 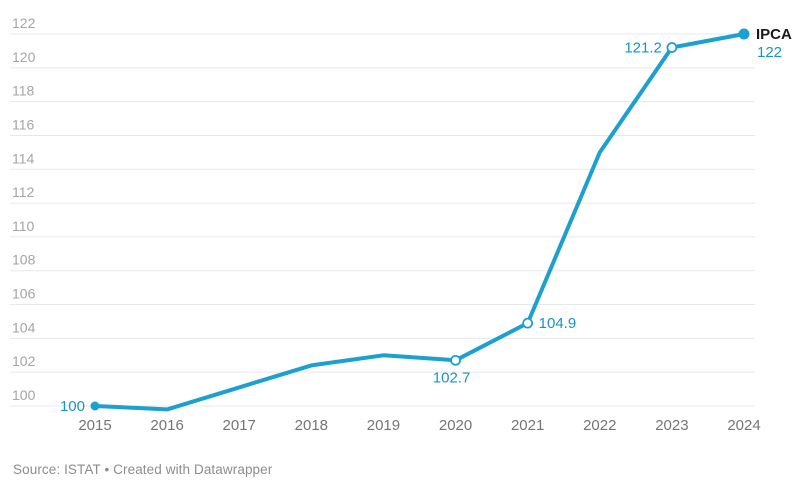 I want to click on x-tick-label: 2022, so click(x=599, y=425).